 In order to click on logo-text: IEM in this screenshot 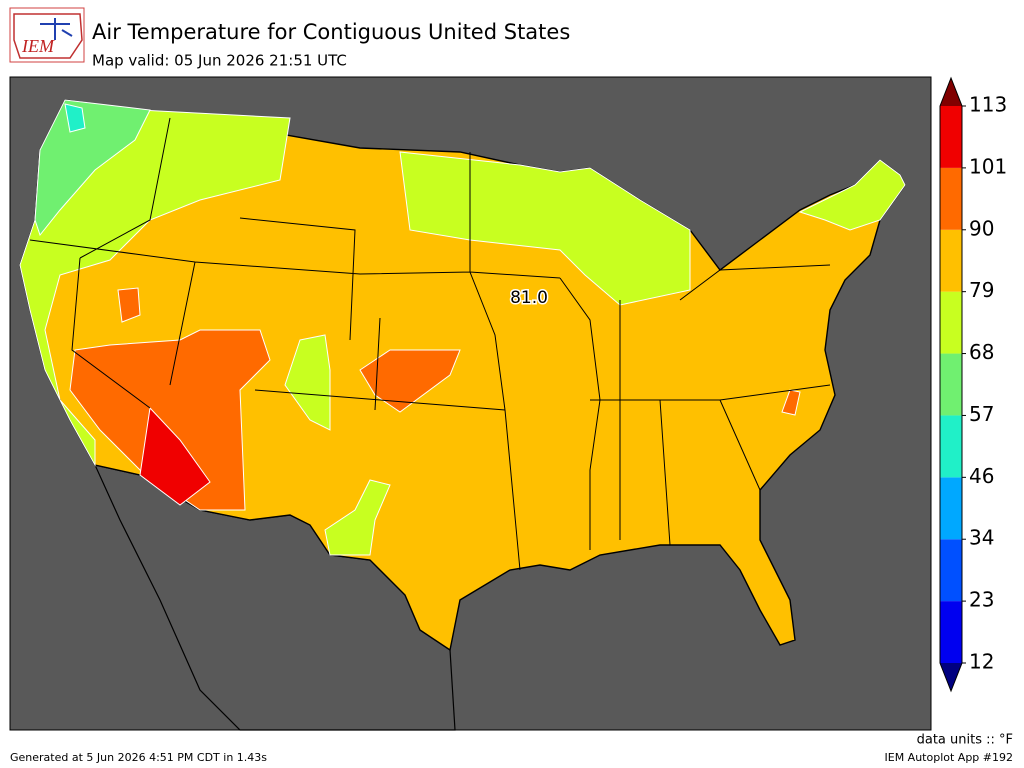, I will do `click(38, 46)`.